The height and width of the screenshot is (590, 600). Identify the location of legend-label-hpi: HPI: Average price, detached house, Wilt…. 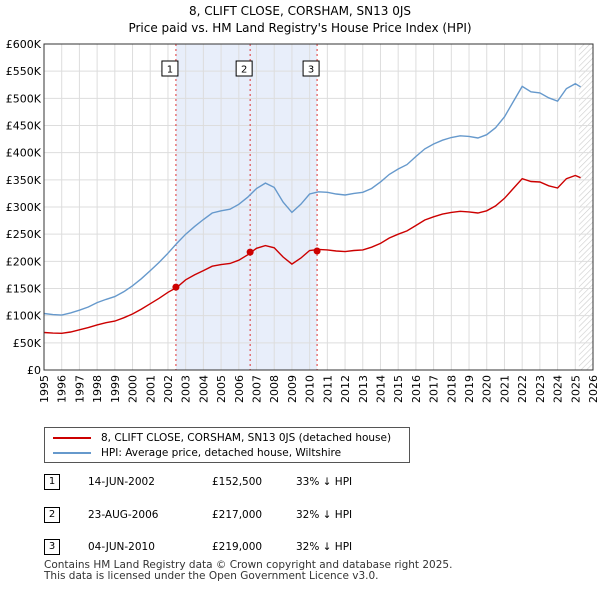
(221, 453).